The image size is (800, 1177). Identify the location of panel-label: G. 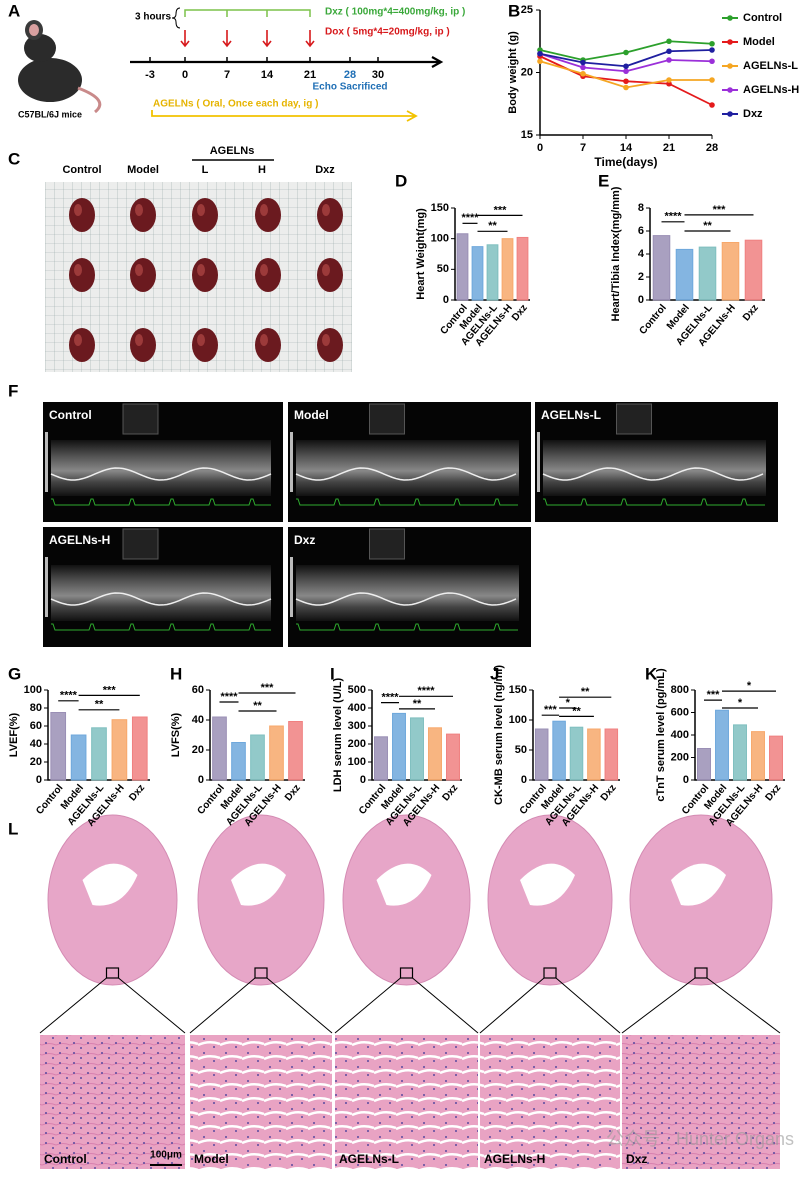
(14, 673).